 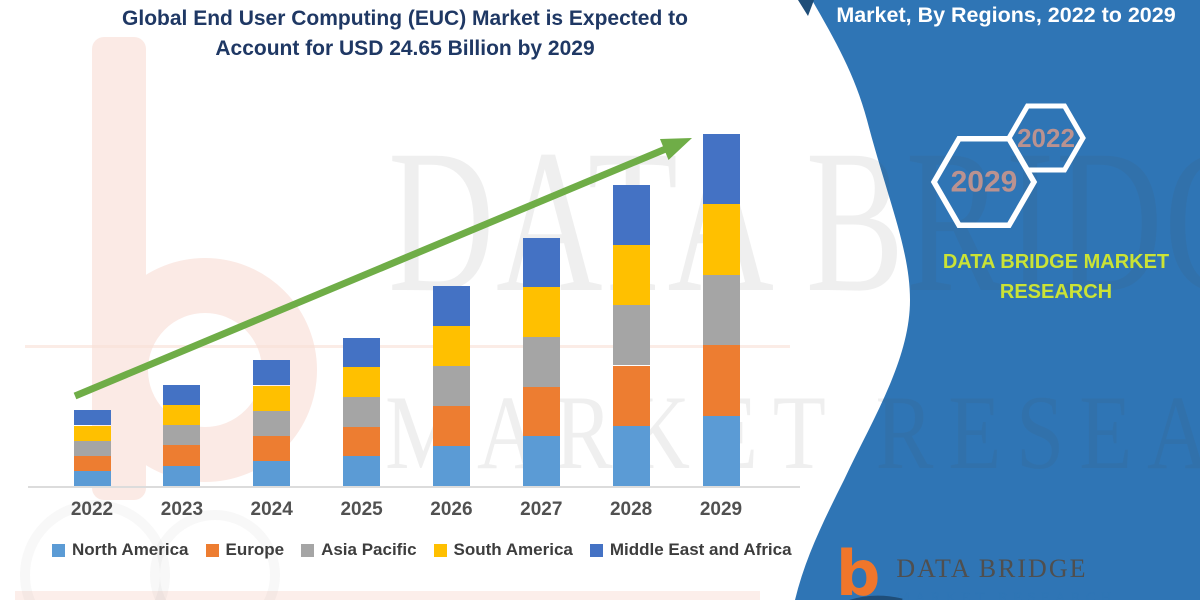 I want to click on legend-item: South America, so click(x=503, y=550).